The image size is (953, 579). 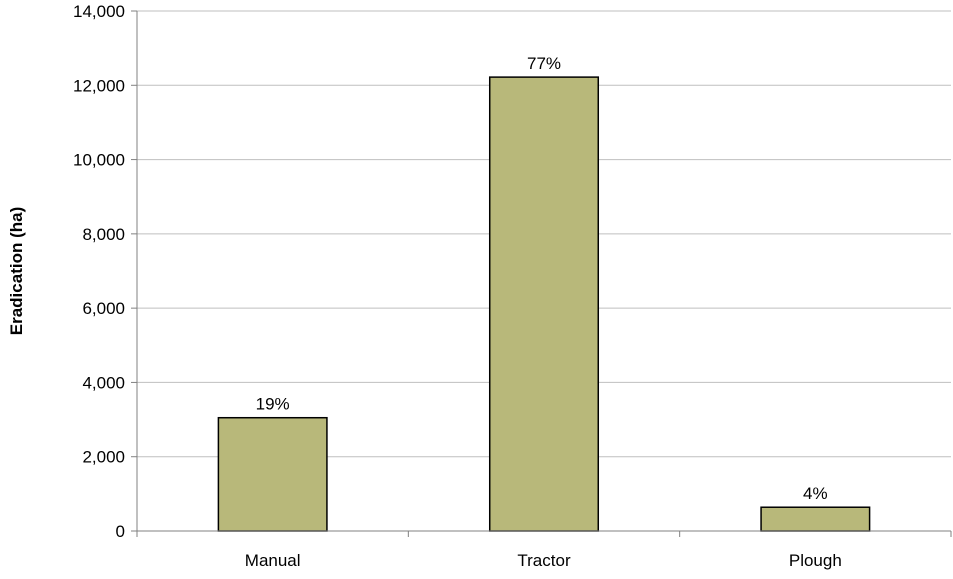 What do you see at coordinates (544, 63) in the screenshot?
I see `data-label: 77%` at bounding box center [544, 63].